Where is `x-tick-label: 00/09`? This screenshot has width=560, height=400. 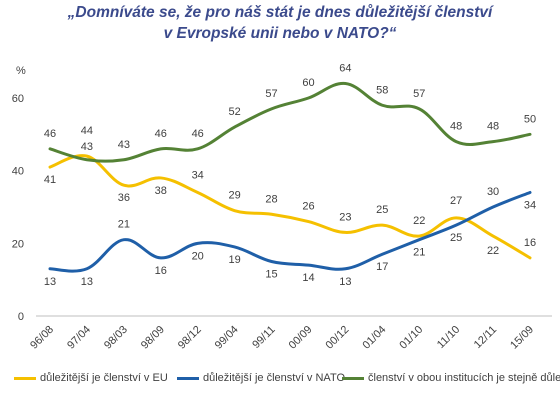
x-tick-label: 00/09 is located at coordinates (301, 338).